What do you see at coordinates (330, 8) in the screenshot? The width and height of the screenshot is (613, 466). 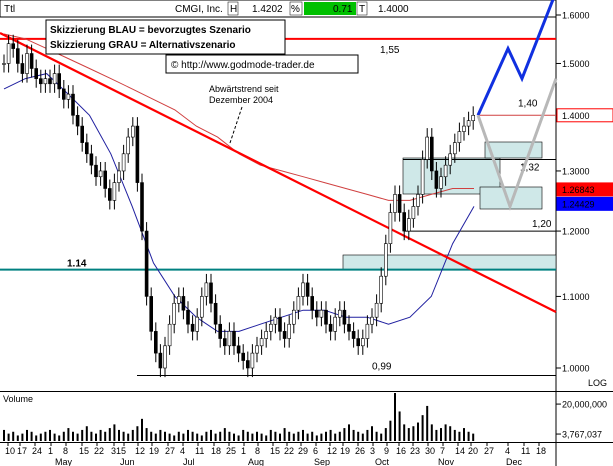 I see `pct-change-badge` at bounding box center [330, 8].